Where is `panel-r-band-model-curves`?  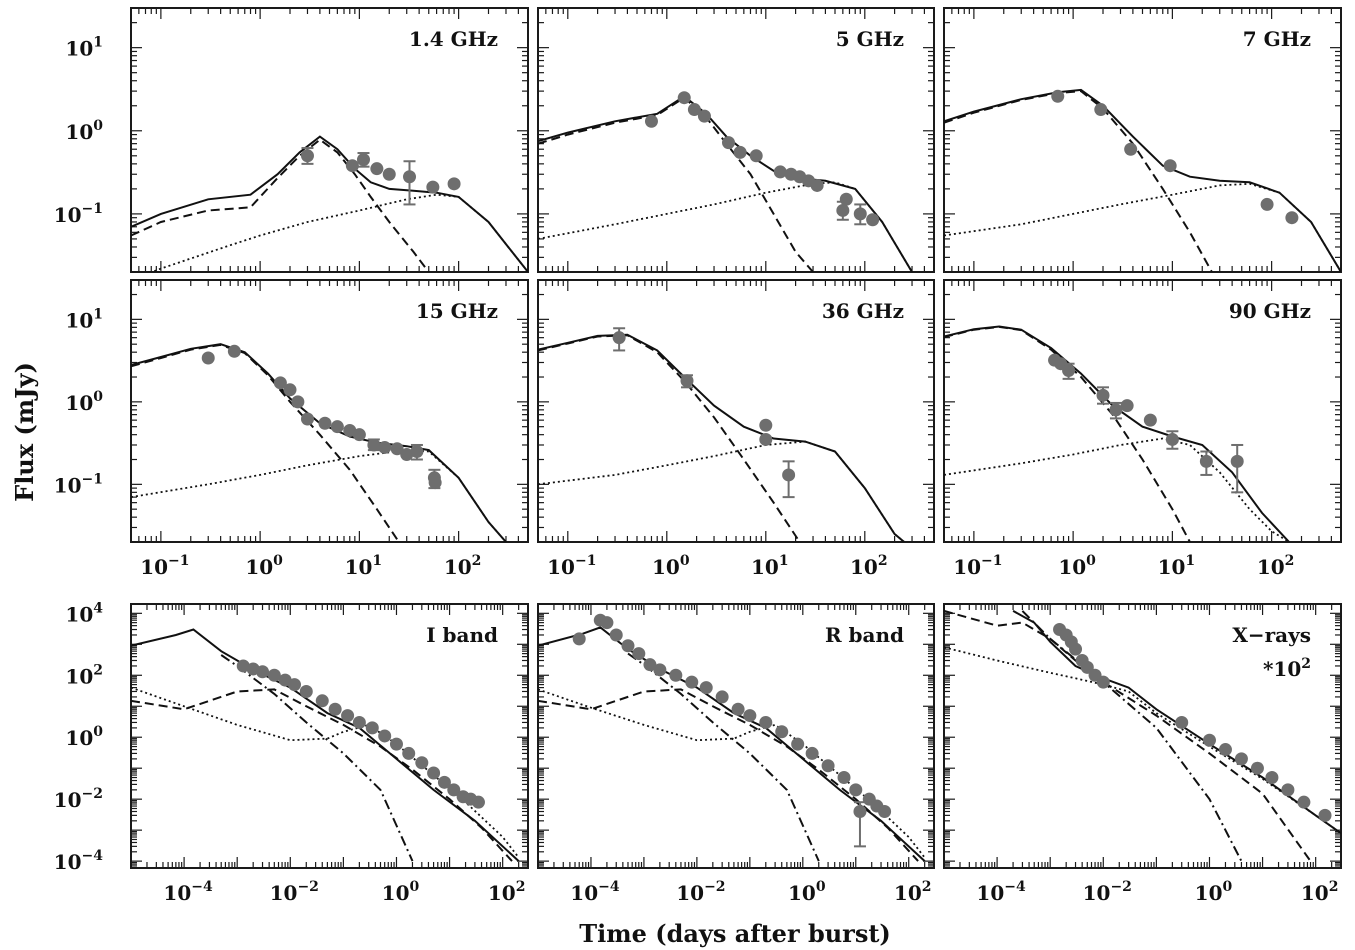 panel-r-band-model-curves is located at coordinates (732, 744).